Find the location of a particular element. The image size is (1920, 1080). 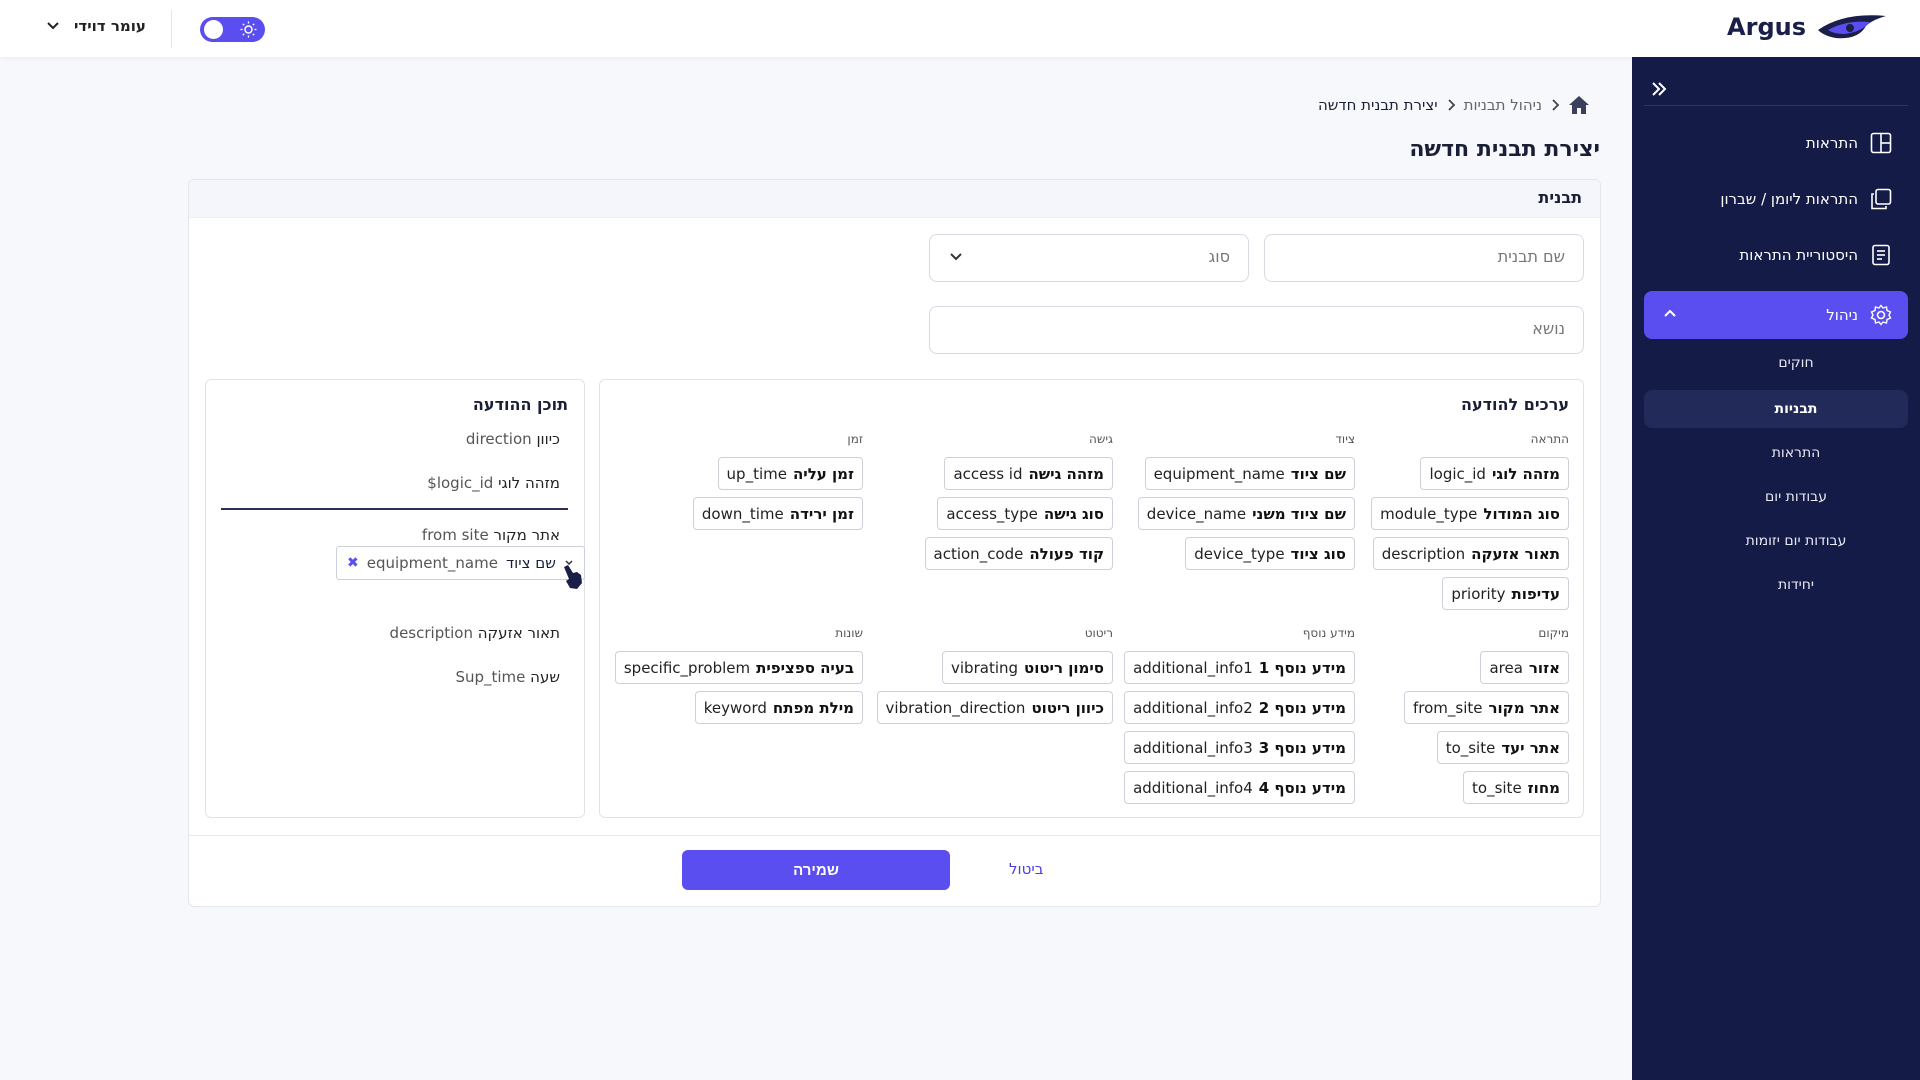

remove-icon: ✖ is located at coordinates (353, 563).